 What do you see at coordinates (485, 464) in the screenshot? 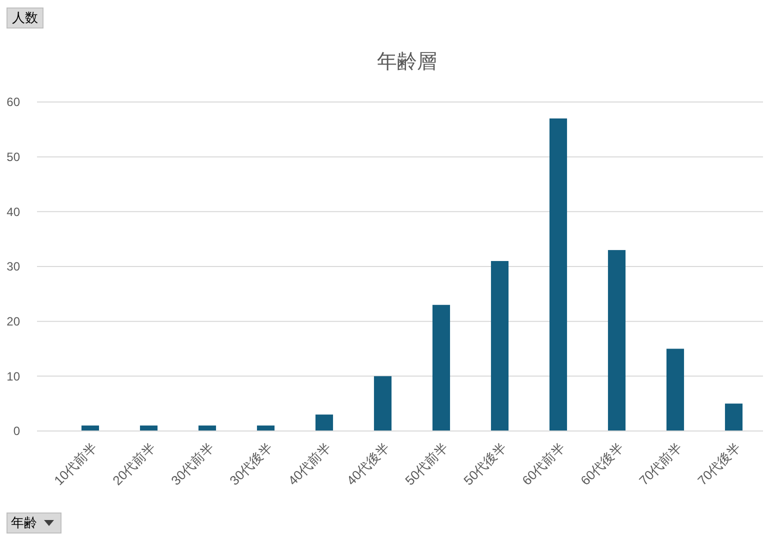
I see `x-tick-label: 50代後半` at bounding box center [485, 464].